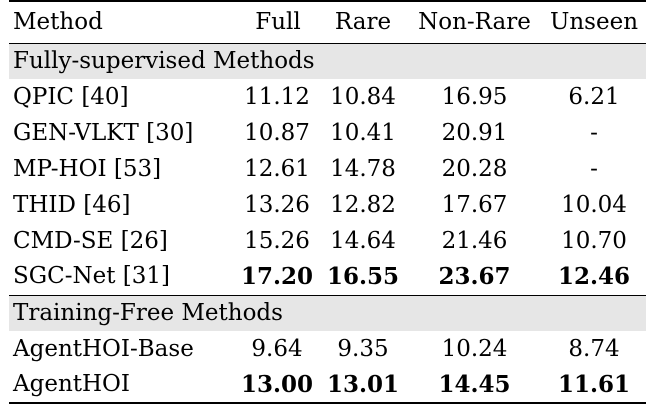  Describe the element at coordinates (474, 385) in the screenshot. I see `non-rare-cell-best: 14.45` at that location.